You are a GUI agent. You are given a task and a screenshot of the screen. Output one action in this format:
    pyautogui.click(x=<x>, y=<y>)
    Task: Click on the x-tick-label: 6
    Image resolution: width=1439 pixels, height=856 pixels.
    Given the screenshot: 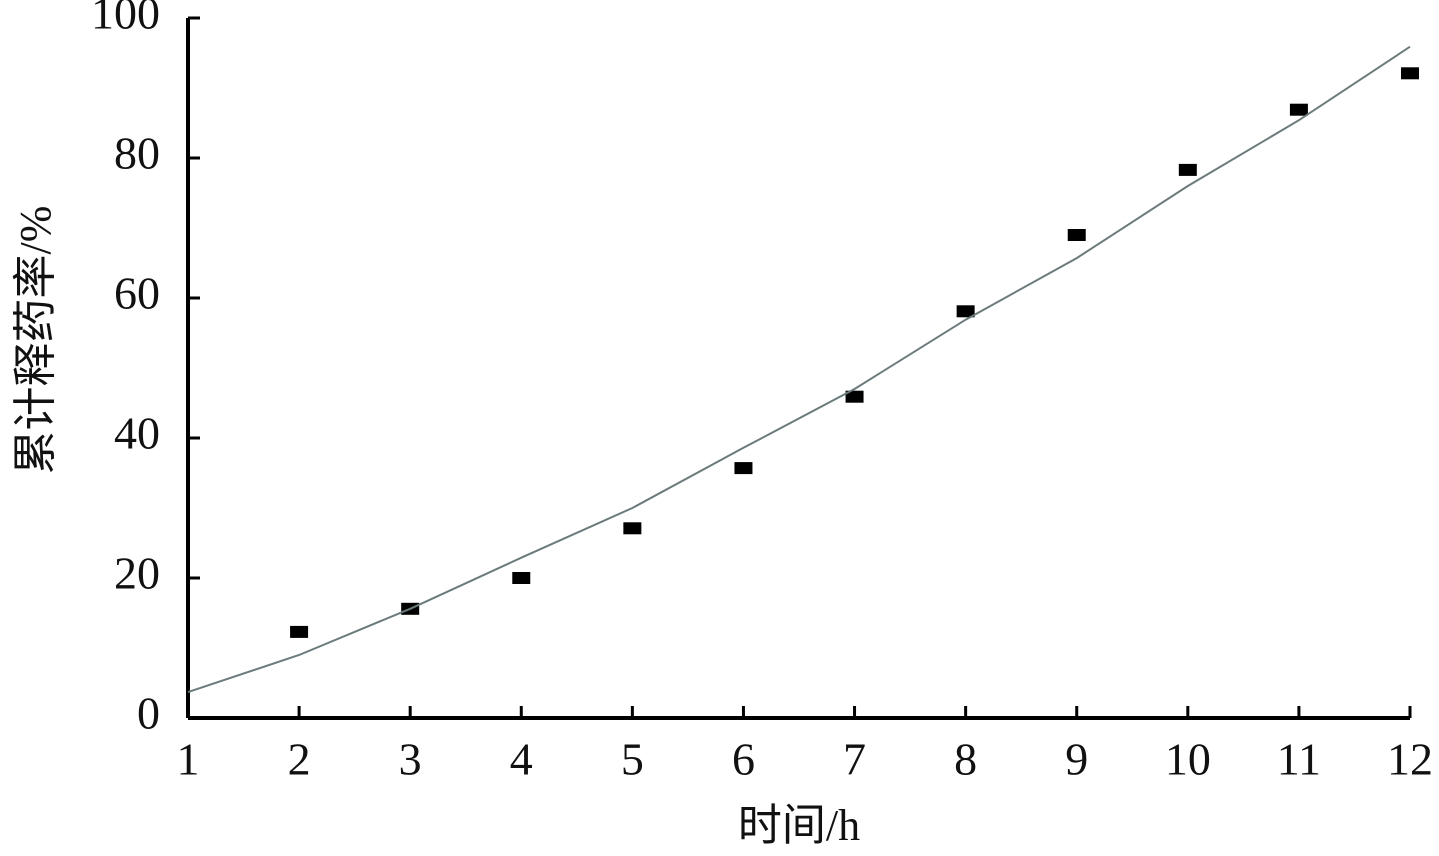 What is the action you would take?
    pyautogui.click(x=743, y=759)
    